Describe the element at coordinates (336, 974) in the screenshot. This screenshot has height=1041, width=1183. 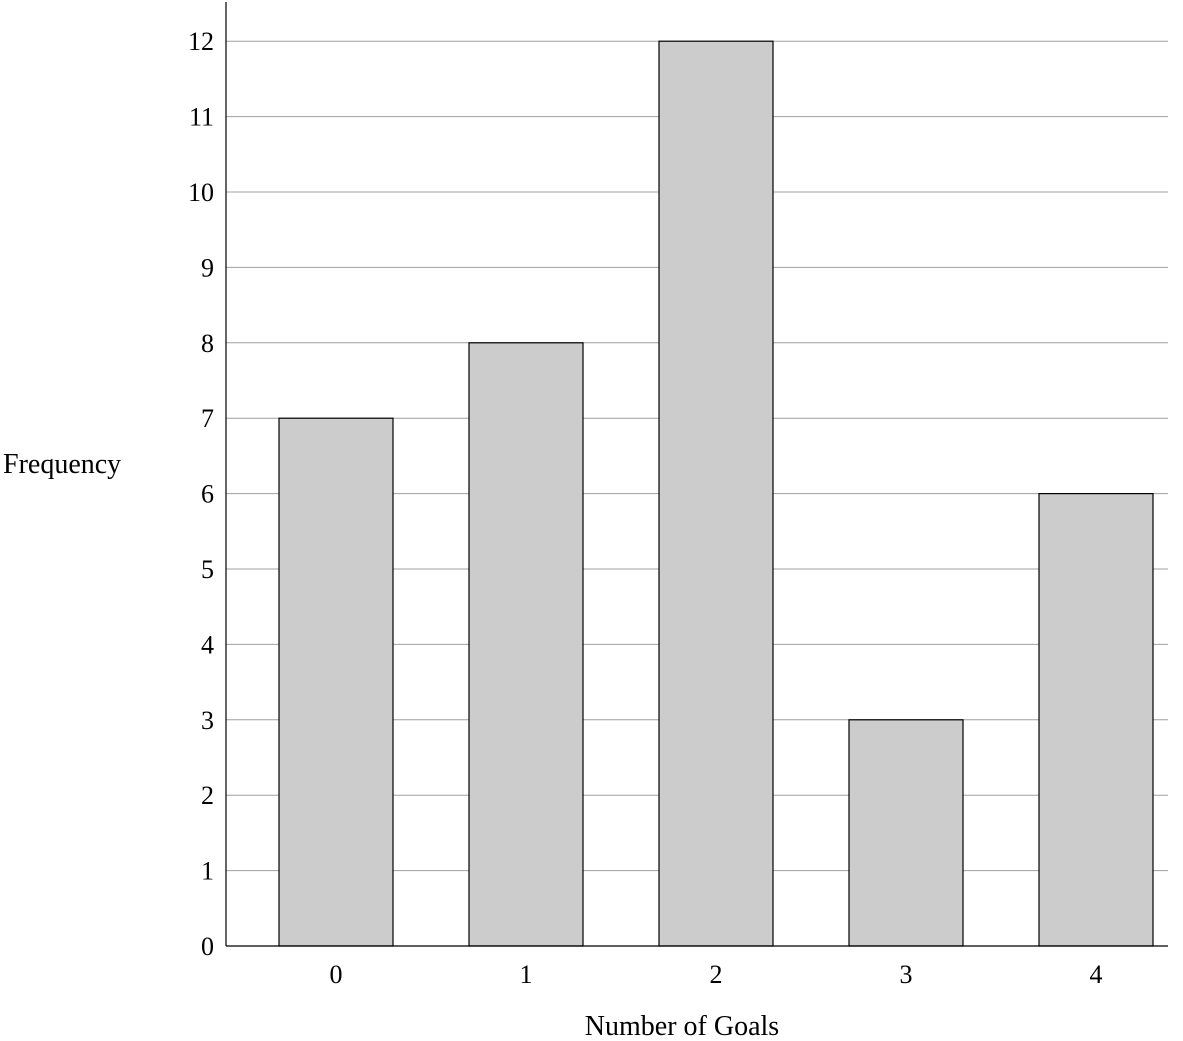
I see `x-tick-label: 0` at that location.